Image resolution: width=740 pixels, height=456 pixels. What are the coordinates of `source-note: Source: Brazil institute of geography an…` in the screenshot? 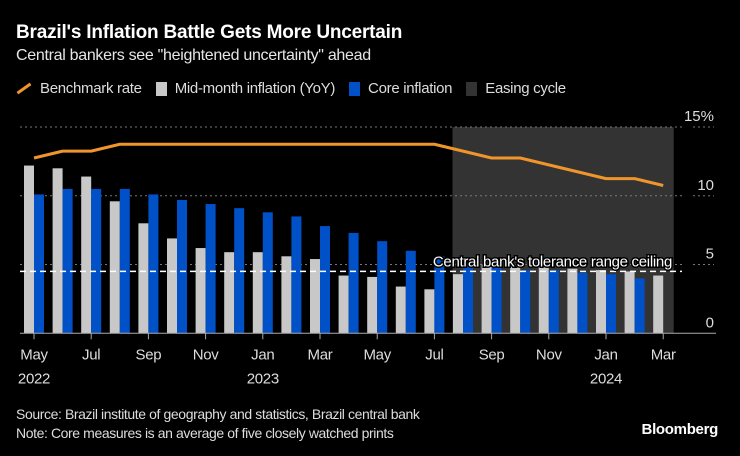 It's located at (218, 414).